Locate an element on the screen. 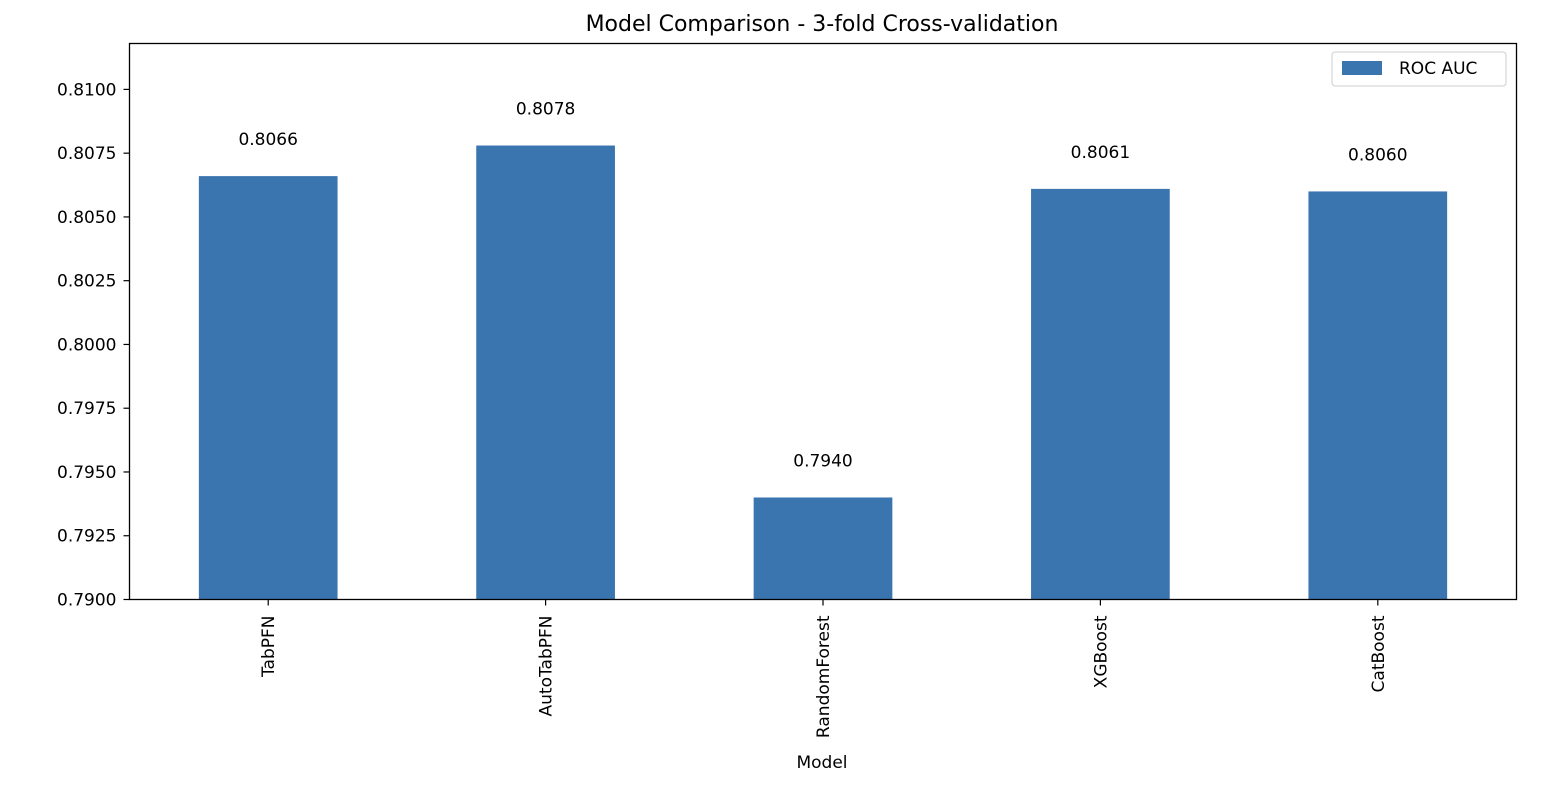 This screenshot has width=1558, height=794. y-tick-label: 0.7925 is located at coordinates (86, 537).